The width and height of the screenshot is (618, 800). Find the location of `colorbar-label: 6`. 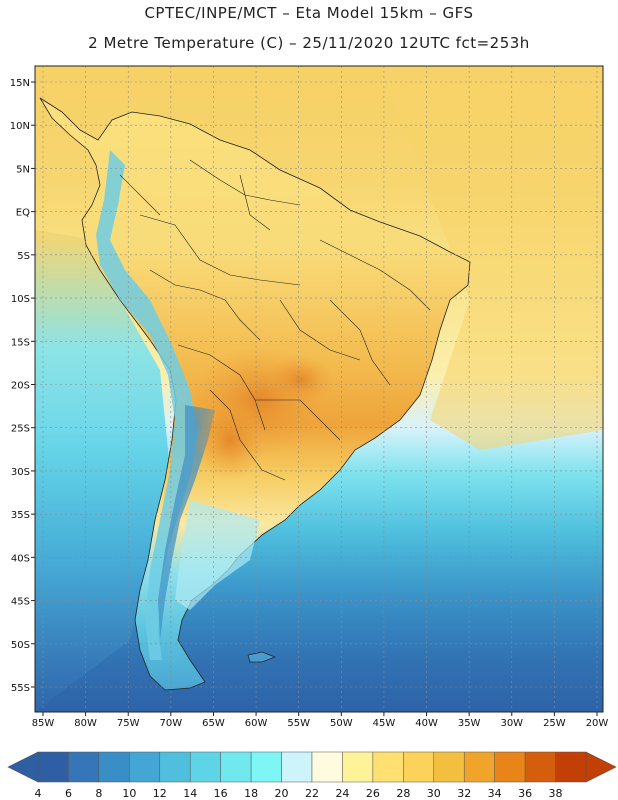

colorbar-label: 6 is located at coordinates (68, 793).